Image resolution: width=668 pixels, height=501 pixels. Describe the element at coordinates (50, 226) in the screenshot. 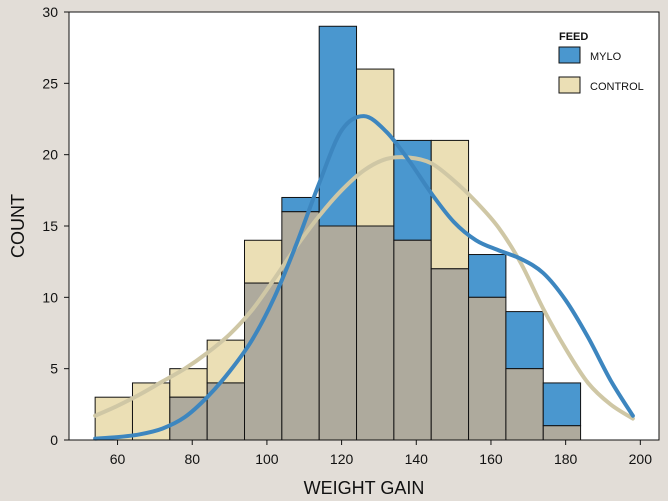

I see `y-tick-label-15: 15` at that location.